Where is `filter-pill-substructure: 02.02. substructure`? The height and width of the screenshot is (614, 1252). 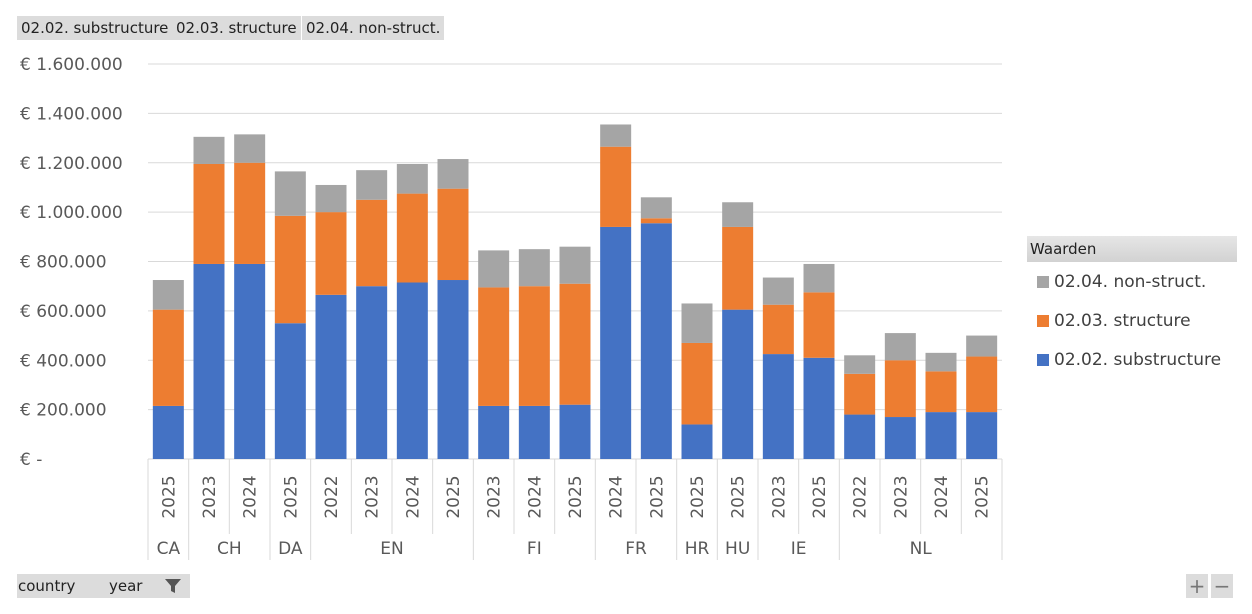 filter-pill-substructure: 02.02. substructure is located at coordinates (95, 28).